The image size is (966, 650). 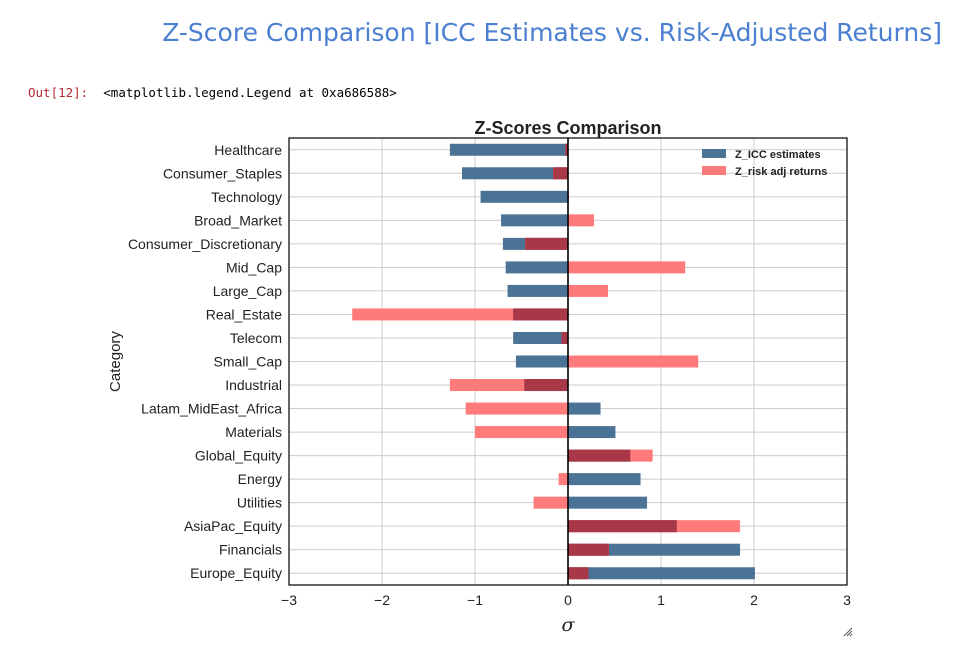 What do you see at coordinates (566, 149) in the screenshot?
I see `bar-overlap-healthcare` at bounding box center [566, 149].